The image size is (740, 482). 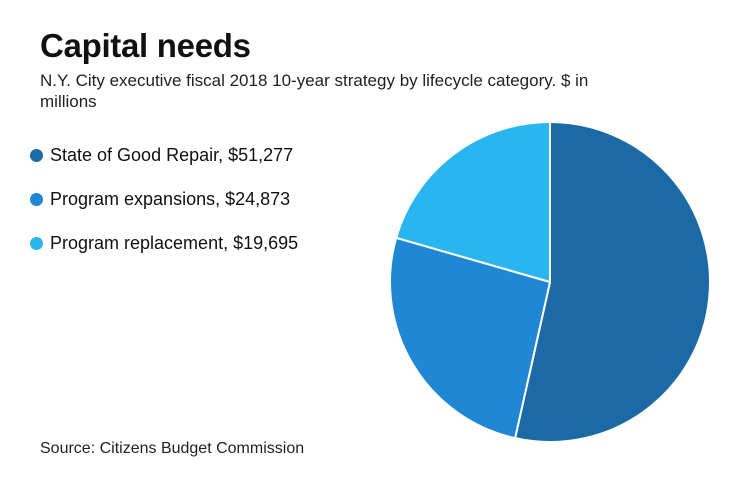 I want to click on chart-title: Capital needs, so click(x=145, y=45).